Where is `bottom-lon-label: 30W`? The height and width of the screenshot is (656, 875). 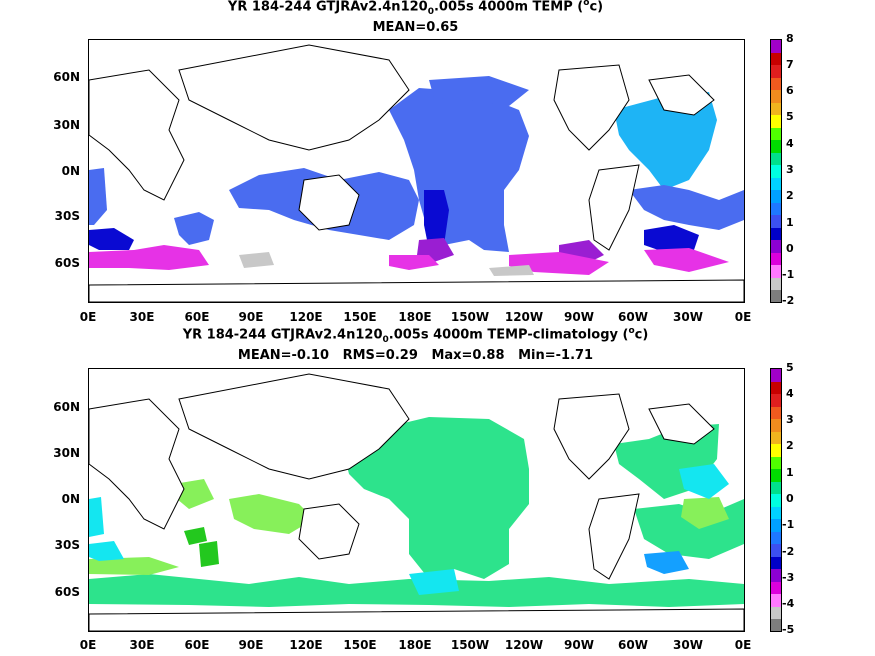
bottom-lon-label: 30W is located at coordinates (688, 645).